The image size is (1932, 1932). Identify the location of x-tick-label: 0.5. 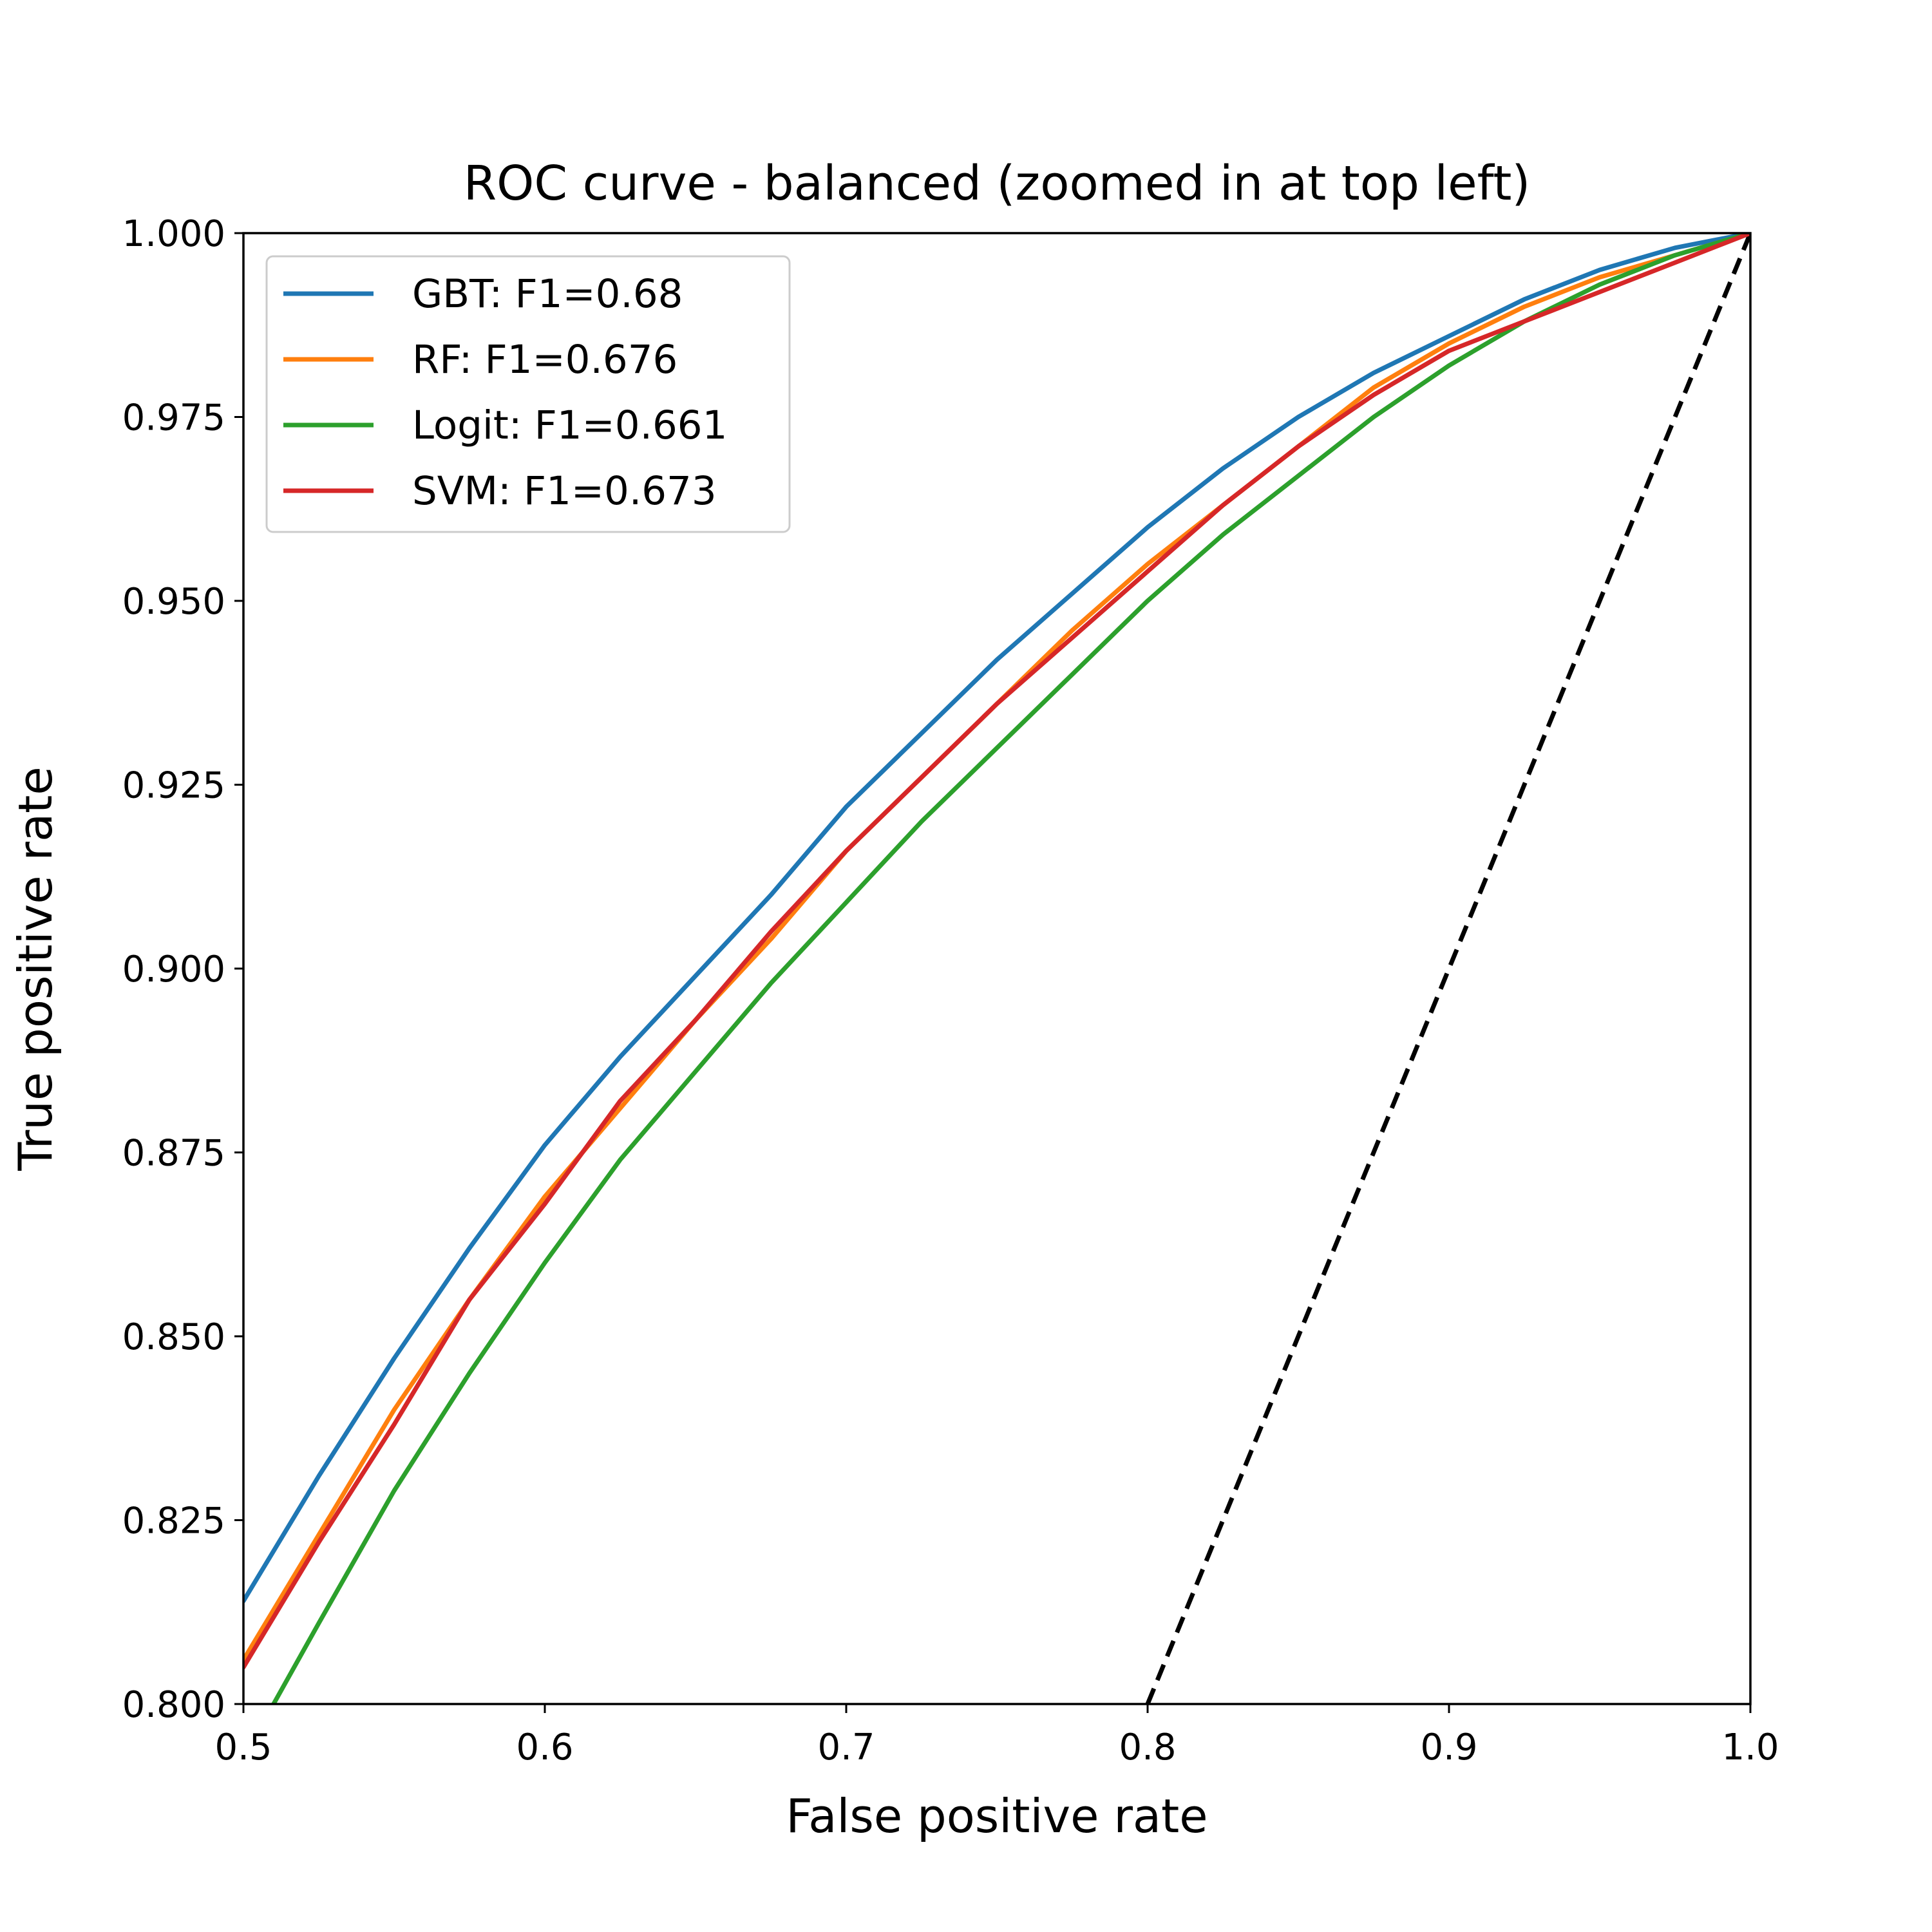
(243, 1748).